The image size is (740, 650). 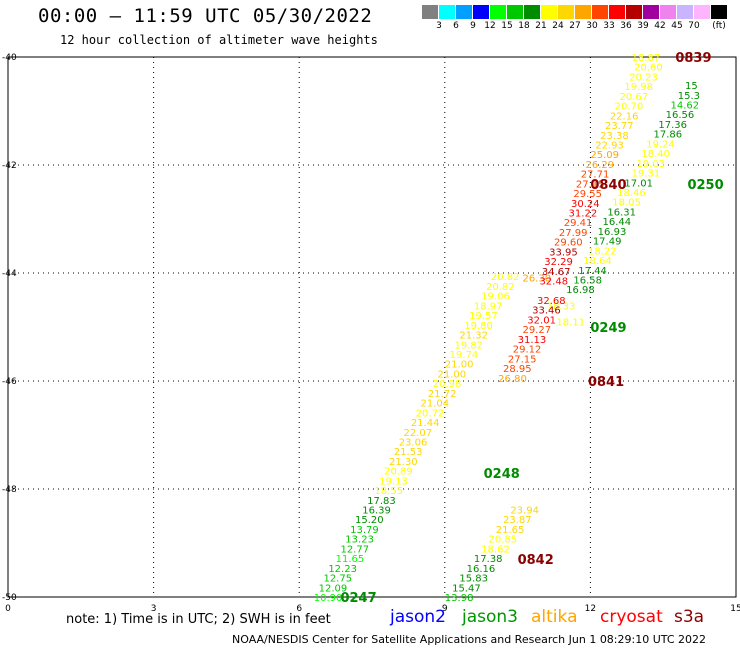 I want to click on data-label: 19.03, so click(x=651, y=164).